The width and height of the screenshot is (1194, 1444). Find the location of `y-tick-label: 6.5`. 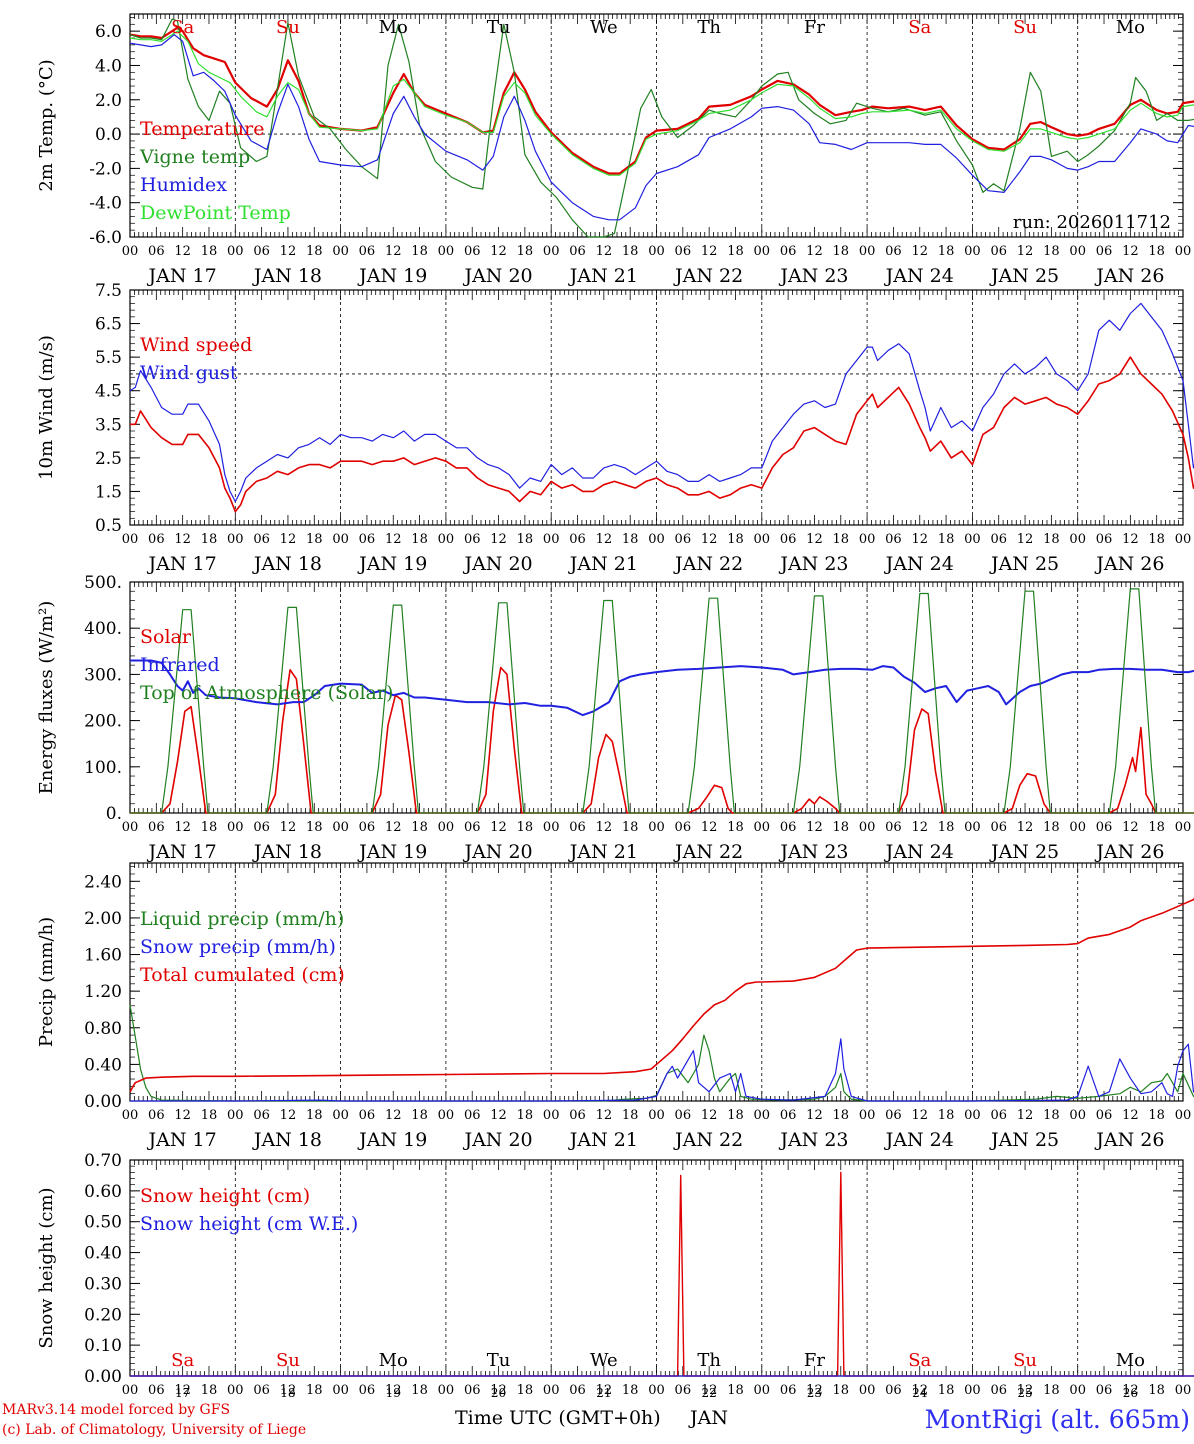

y-tick-label: 6.5 is located at coordinates (108, 325).